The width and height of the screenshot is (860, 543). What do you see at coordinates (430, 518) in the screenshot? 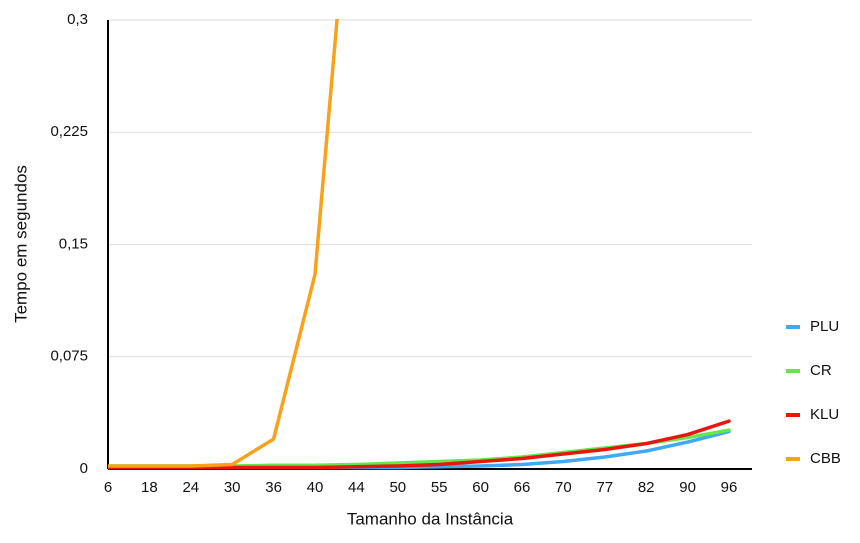
I see `x-axis-label: Tamanho da Instância` at bounding box center [430, 518].